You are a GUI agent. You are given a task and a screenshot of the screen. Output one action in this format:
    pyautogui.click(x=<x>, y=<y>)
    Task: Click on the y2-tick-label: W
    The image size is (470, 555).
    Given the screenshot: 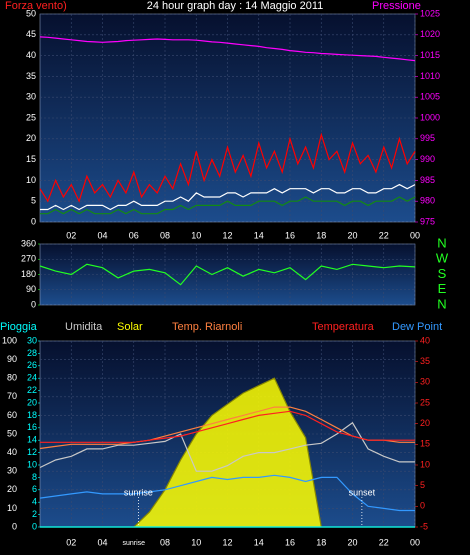 What is the action you would take?
    pyautogui.click(x=442, y=258)
    